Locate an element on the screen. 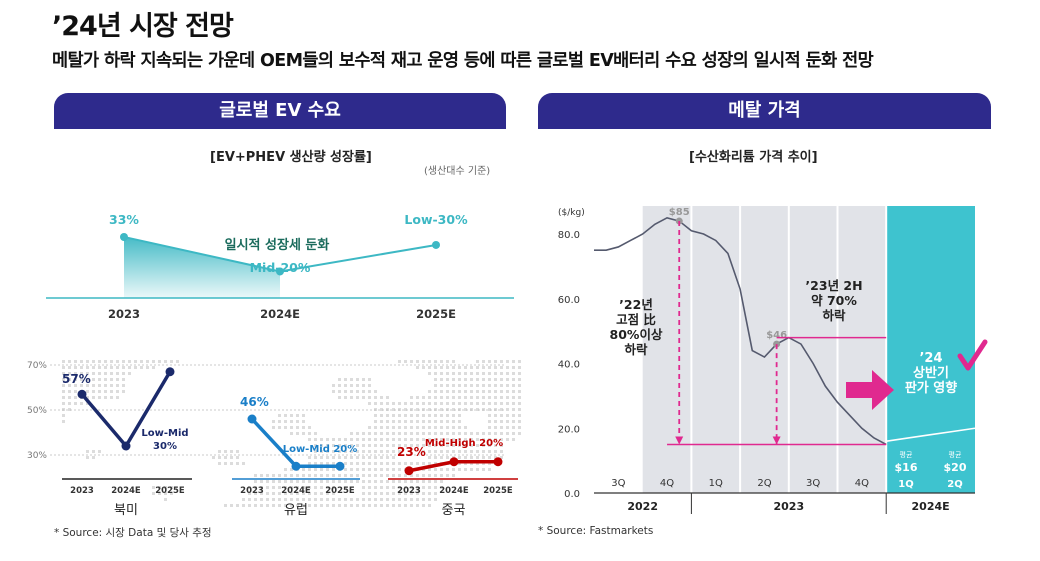  lithium-forecast-line is located at coordinates (931, 434).